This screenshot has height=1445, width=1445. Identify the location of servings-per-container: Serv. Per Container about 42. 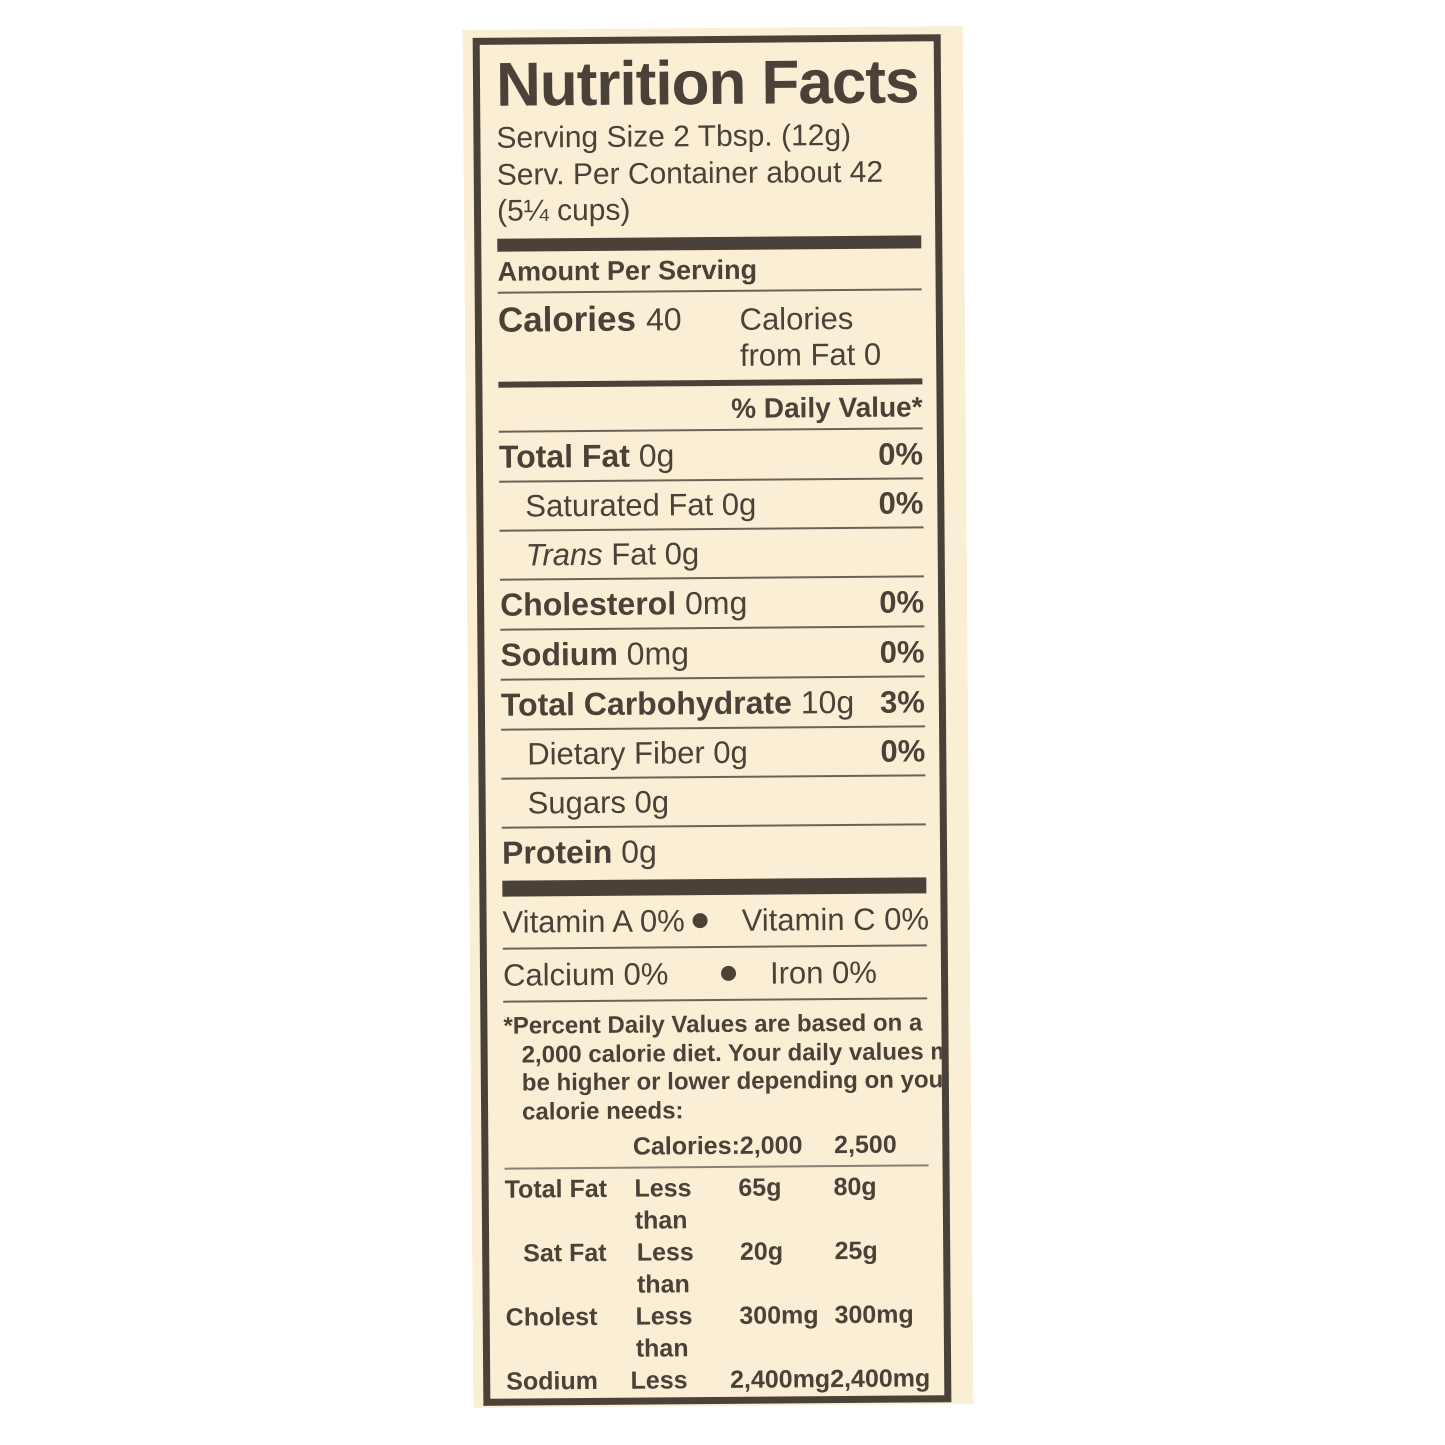
(690, 173).